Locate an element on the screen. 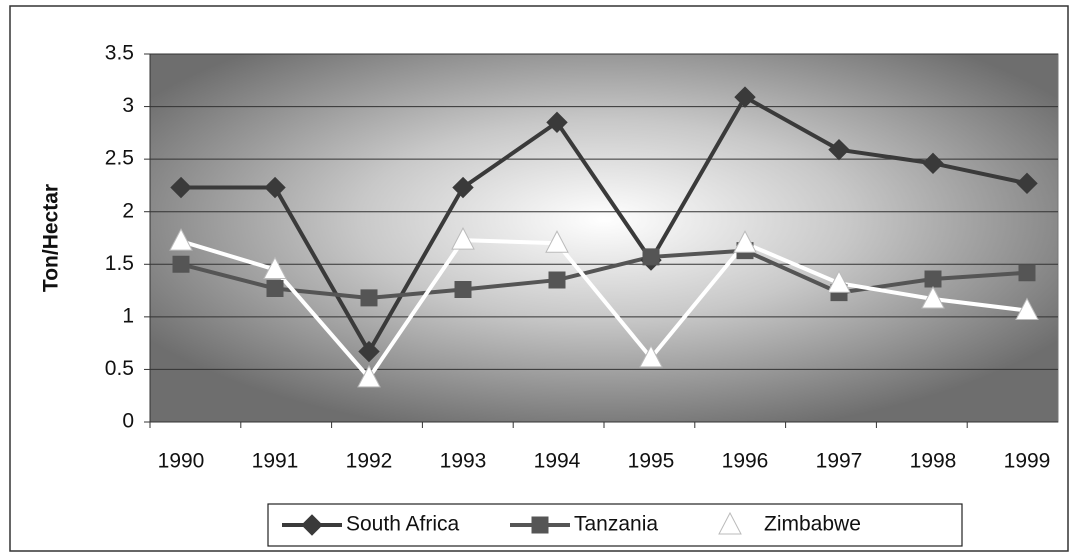  y-tick-label: 3.5 is located at coordinates (119, 53).